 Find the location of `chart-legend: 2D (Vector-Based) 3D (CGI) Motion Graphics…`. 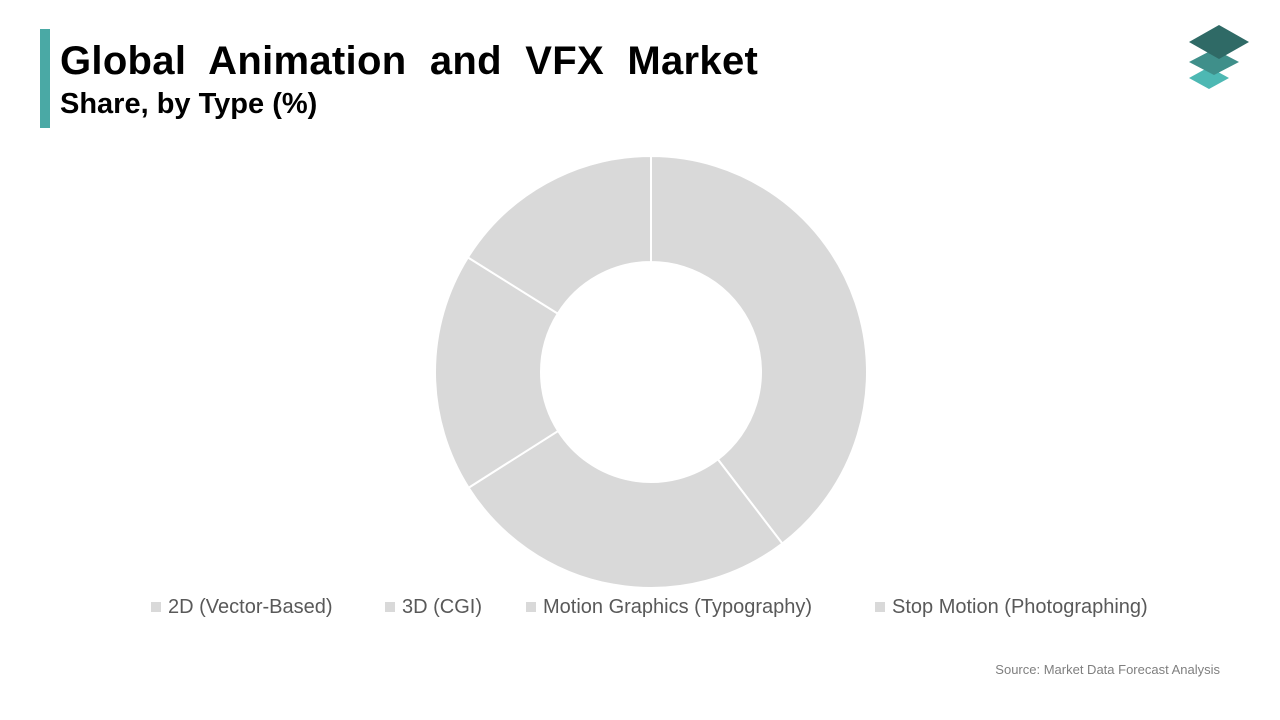

chart-legend: 2D (Vector-Based) 3D (CGI) Motion Graphics… is located at coordinates (640, 607).